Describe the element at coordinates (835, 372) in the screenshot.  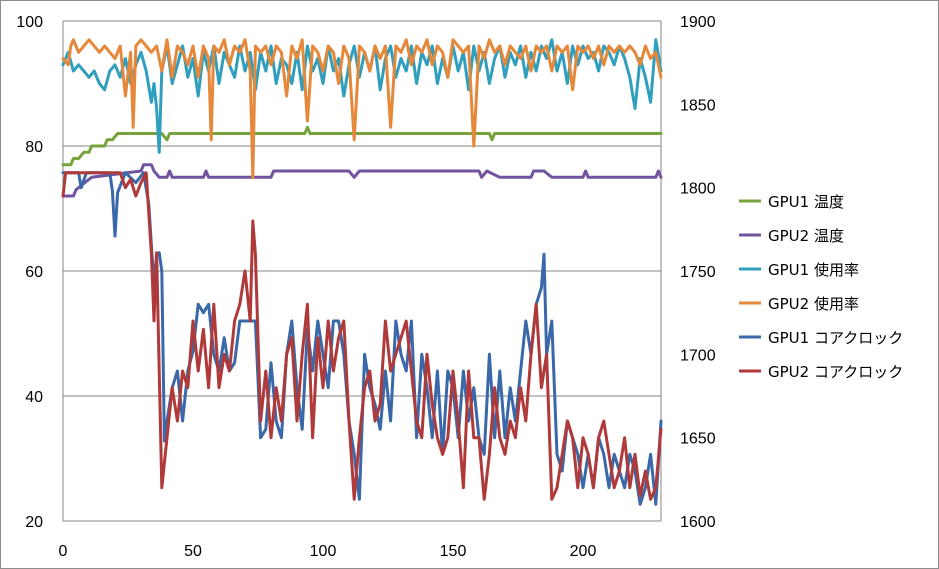
I see `legend-label-5: GPU2 コアクロック` at that location.